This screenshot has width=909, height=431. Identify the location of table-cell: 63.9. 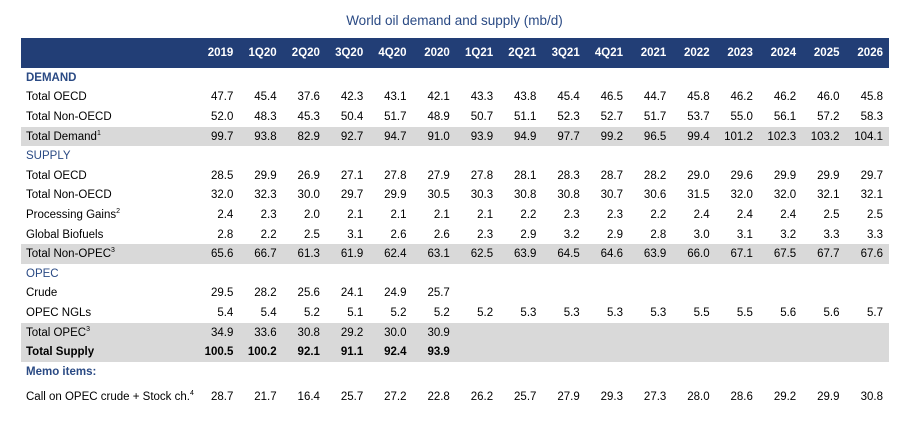
(521, 254).